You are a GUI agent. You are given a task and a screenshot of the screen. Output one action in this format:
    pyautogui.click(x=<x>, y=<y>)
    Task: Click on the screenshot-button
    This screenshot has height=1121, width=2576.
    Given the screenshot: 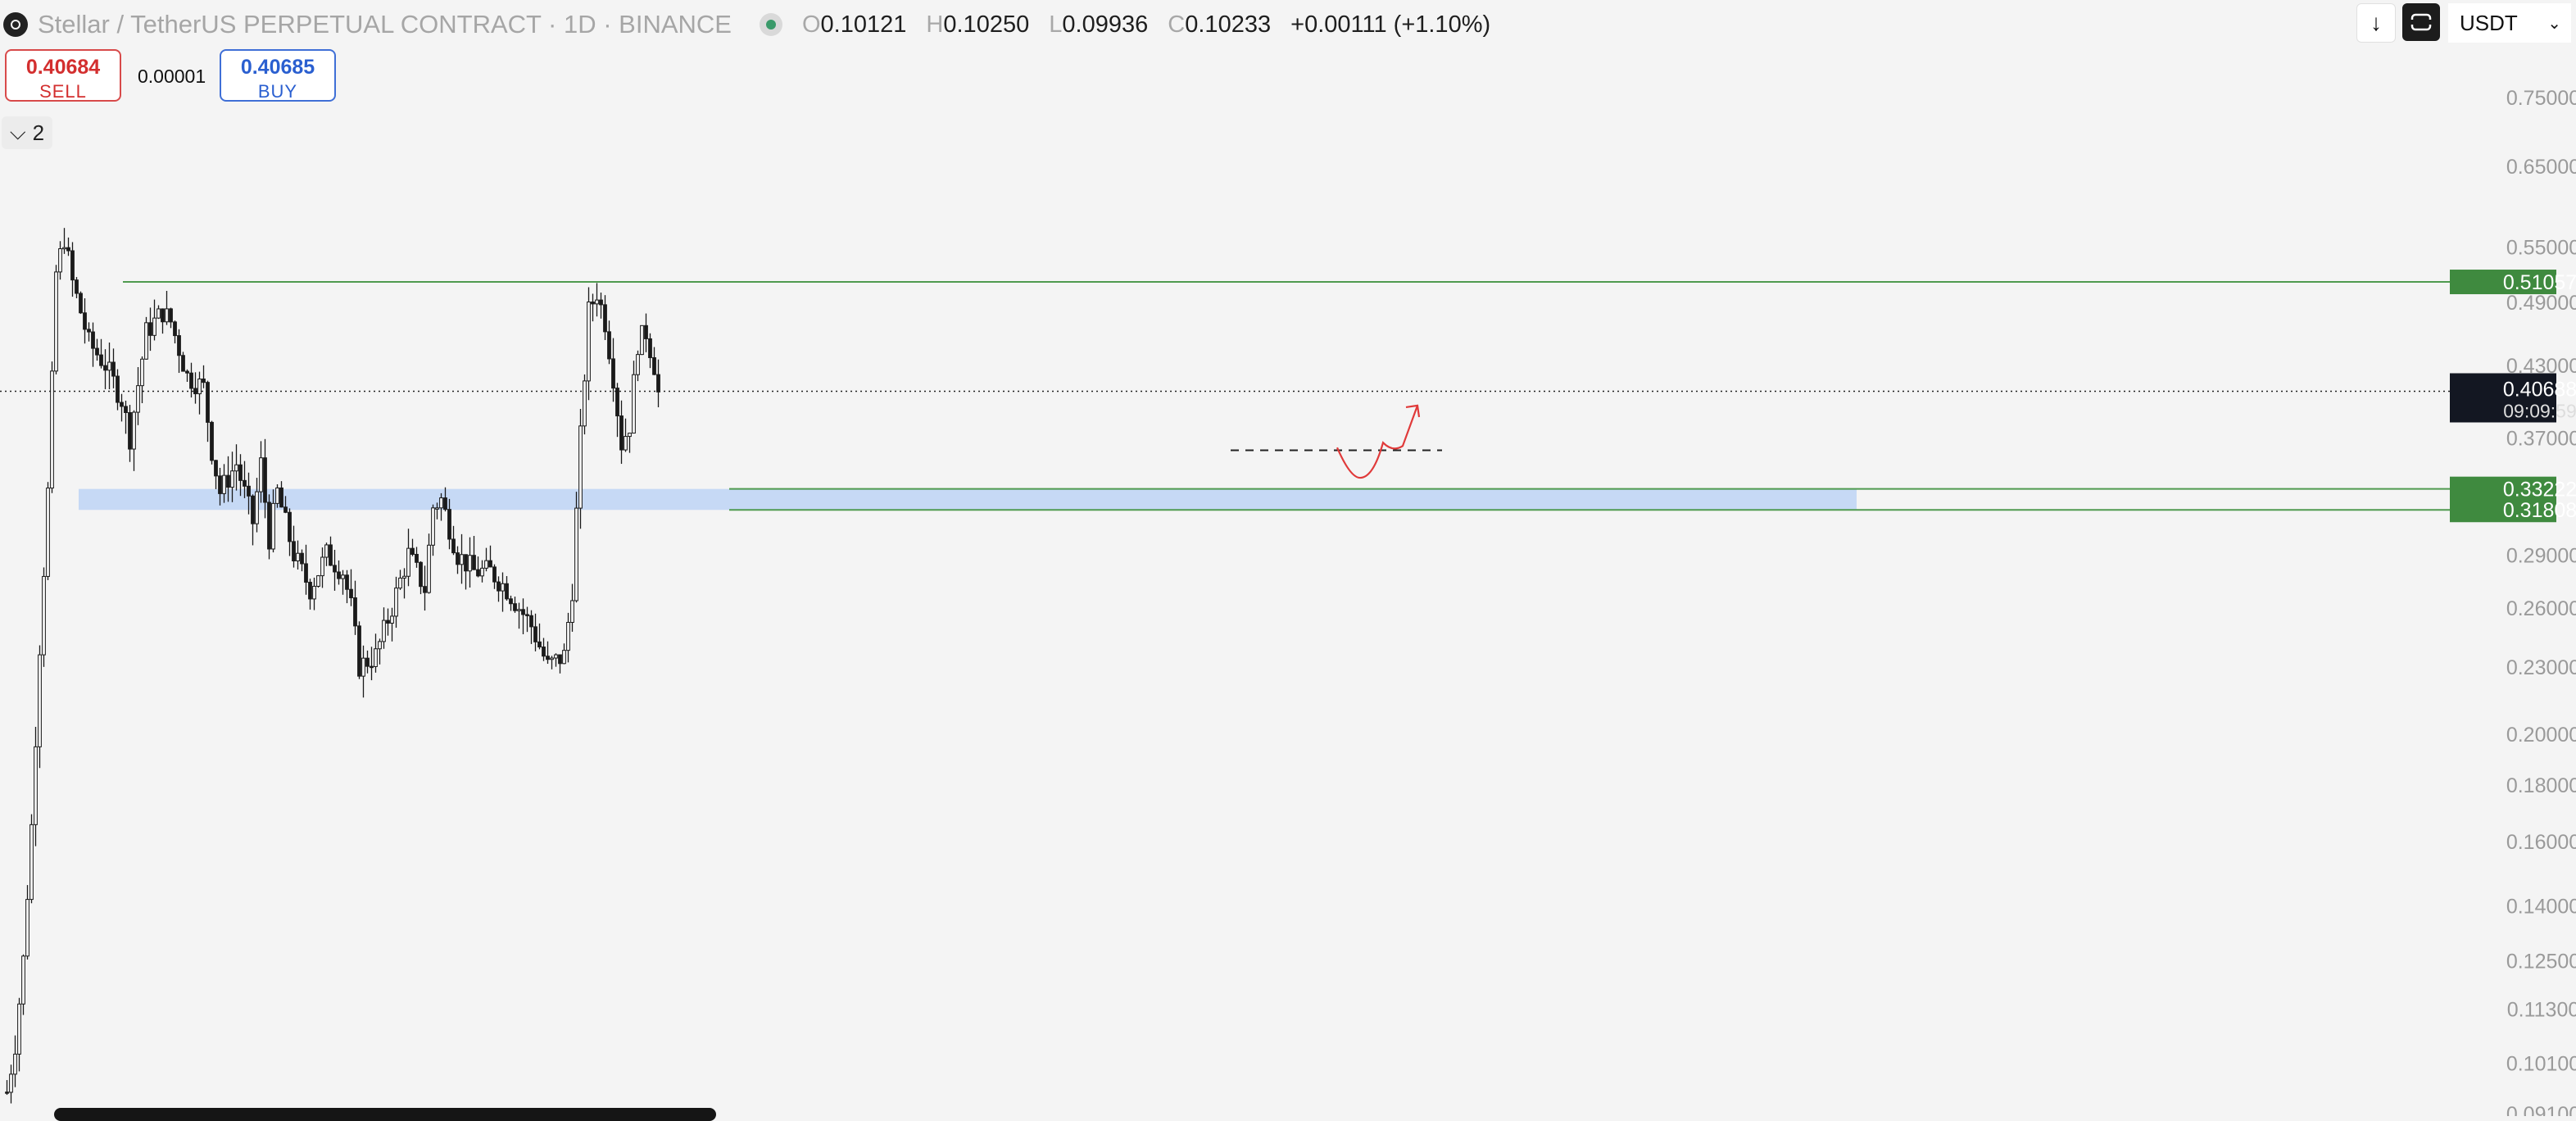 What is the action you would take?
    pyautogui.click(x=2421, y=22)
    